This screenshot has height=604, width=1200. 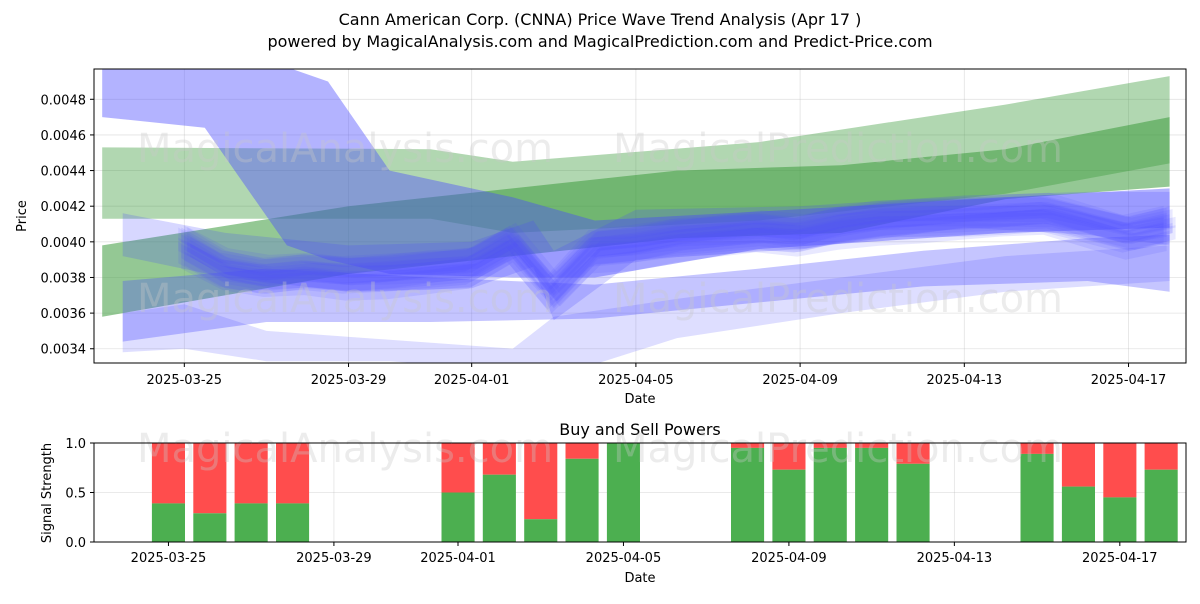 I want to click on bottom-watermark-analysis: MagicalAnalysis.com, so click(x=345, y=449).